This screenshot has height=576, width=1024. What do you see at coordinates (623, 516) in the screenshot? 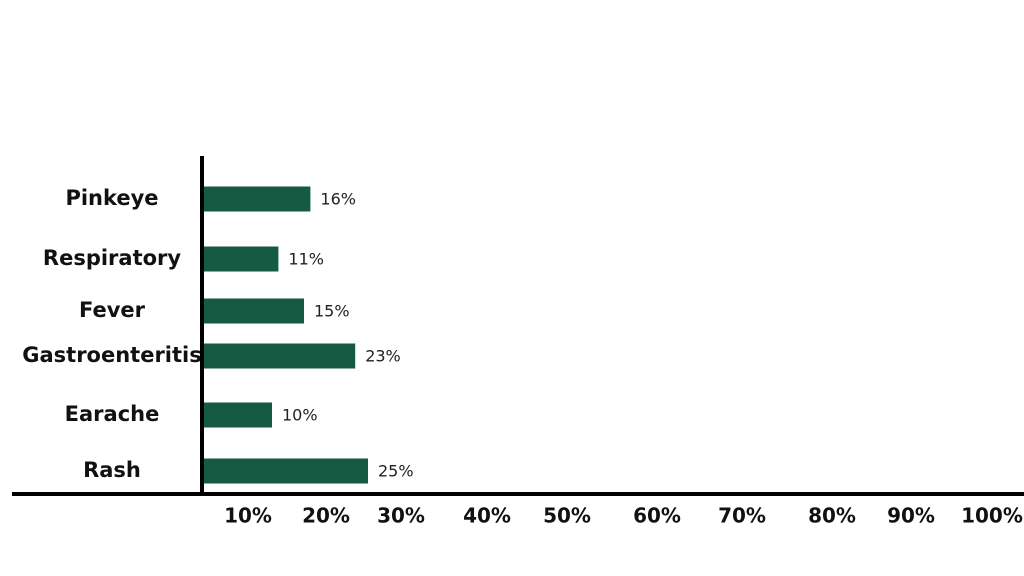
I see `x-tick-labels-group: 10% 20% 30% 40% 50% 60% 70% 80% 90% 100%` at bounding box center [623, 516].